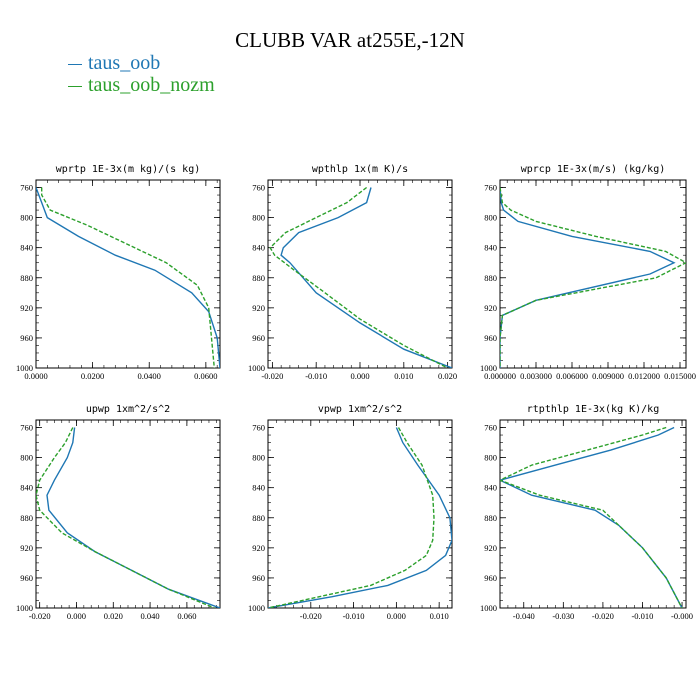  What do you see at coordinates (128, 409) in the screenshot?
I see `panel-title: upwp 1xm^2/s^2` at bounding box center [128, 409].